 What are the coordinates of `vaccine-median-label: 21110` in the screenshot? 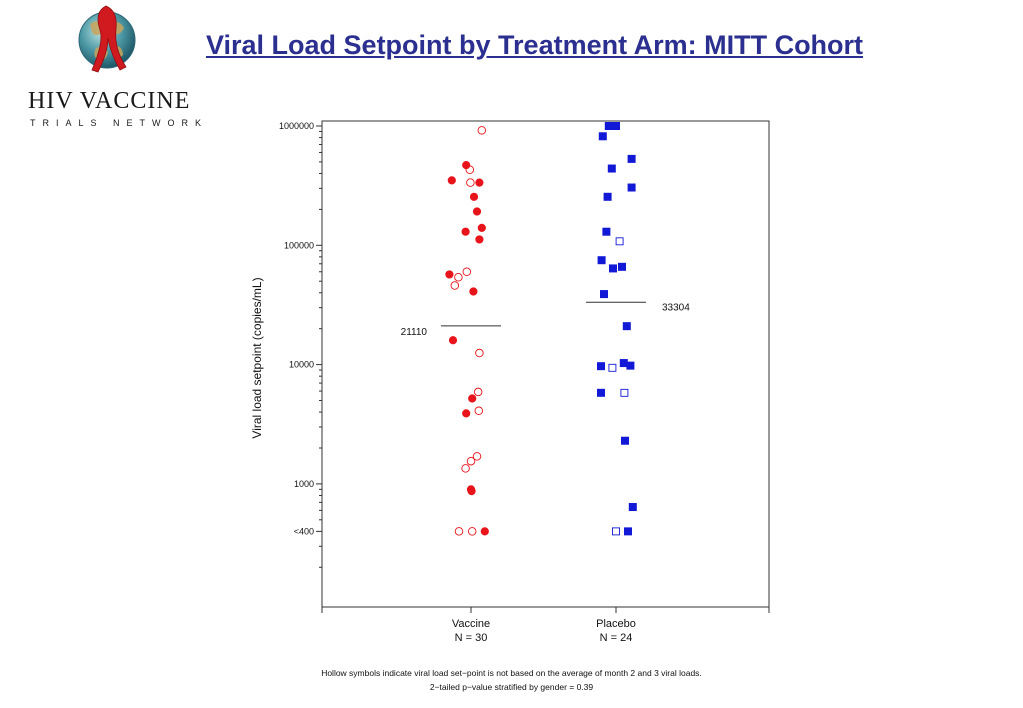 It's located at (414, 332).